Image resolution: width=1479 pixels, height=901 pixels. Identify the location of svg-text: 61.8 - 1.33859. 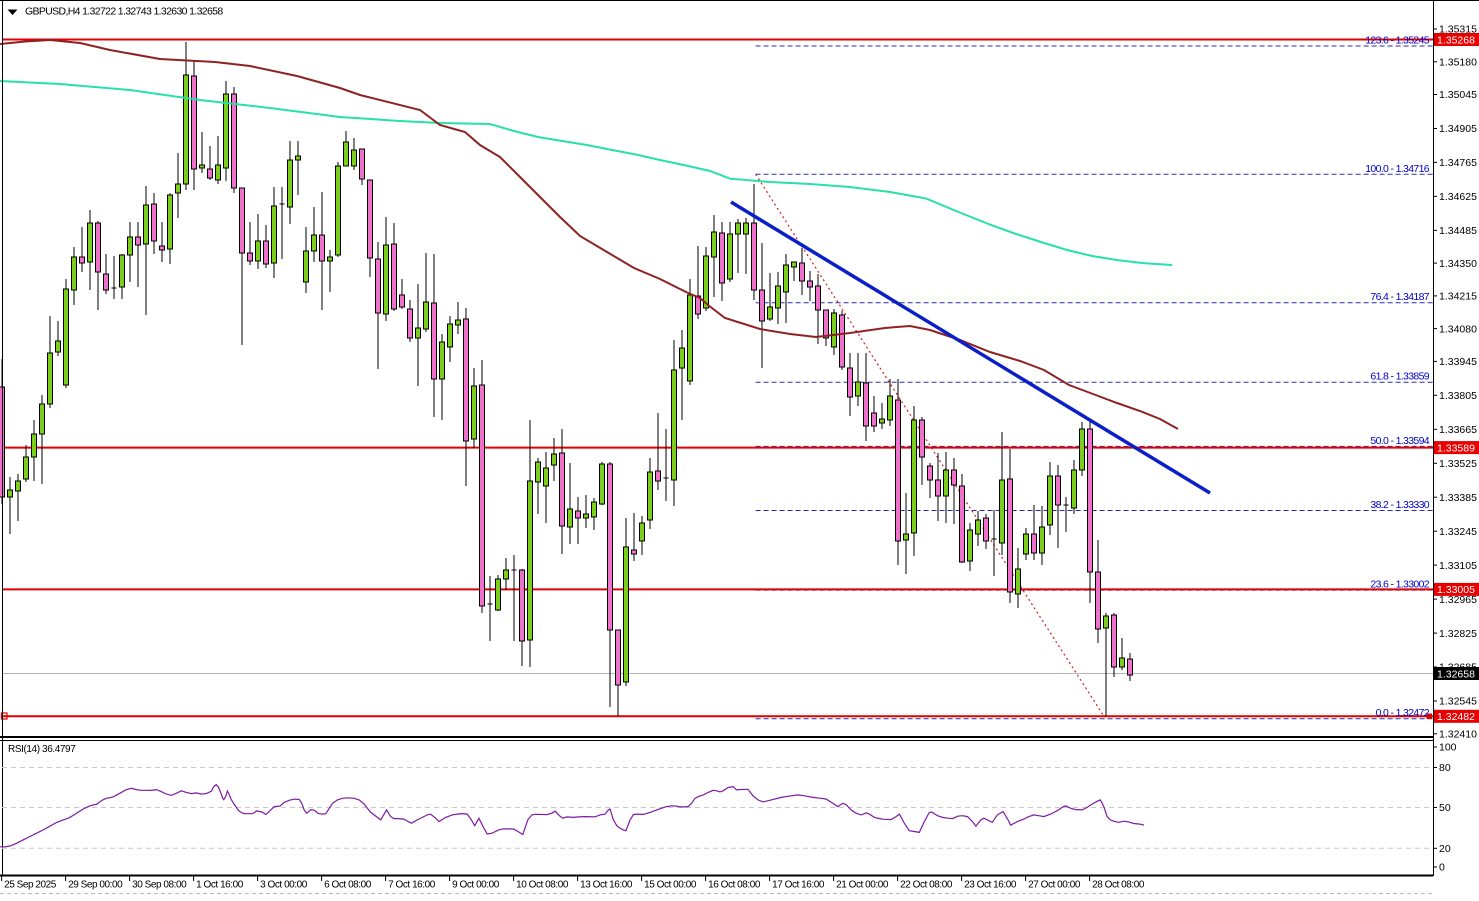
(1399, 377).